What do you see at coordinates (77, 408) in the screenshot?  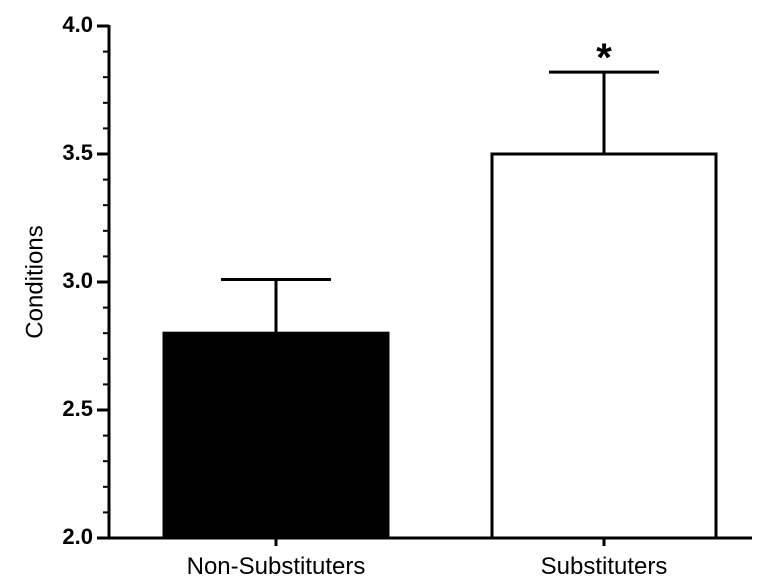 I see `y-tick-label: 2.5` at bounding box center [77, 408].